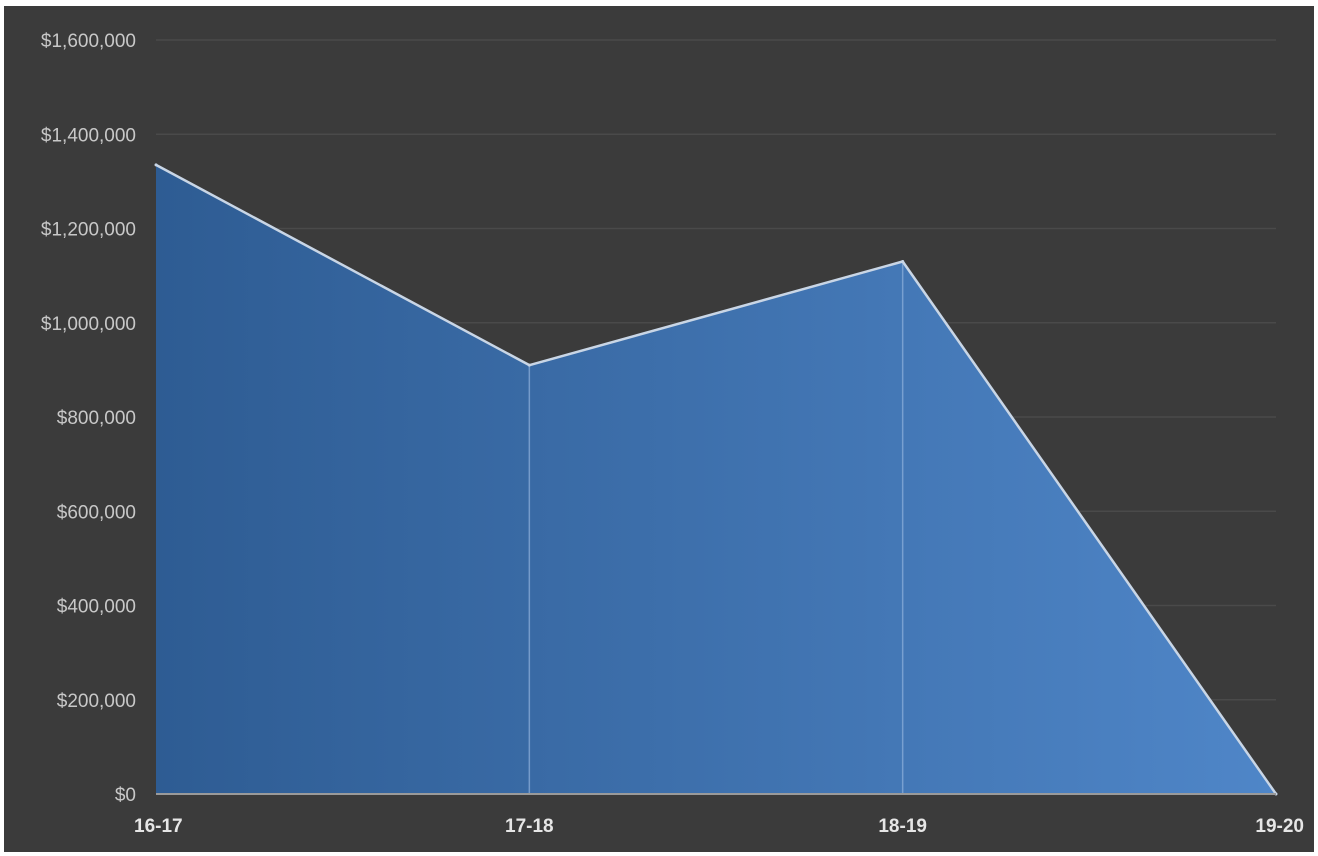  I want to click on x-tick-label: 17-18, so click(529, 826).